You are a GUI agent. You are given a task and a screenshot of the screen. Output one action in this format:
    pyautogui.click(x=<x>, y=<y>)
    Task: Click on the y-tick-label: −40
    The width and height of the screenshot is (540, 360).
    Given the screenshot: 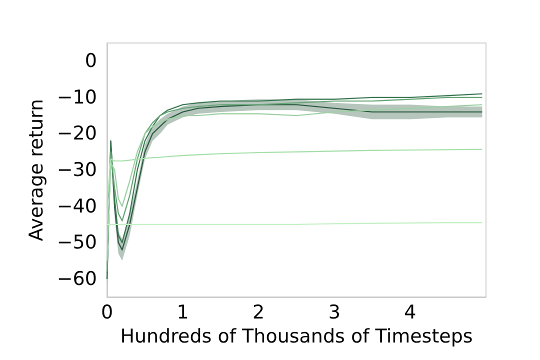 What is the action you would take?
    pyautogui.click(x=76, y=206)
    